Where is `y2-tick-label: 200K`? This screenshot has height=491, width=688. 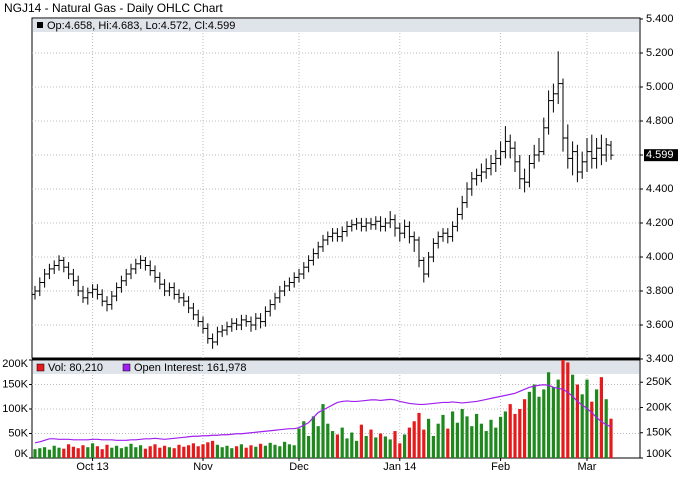
y2-tick-label: 200K is located at coordinates (659, 407).